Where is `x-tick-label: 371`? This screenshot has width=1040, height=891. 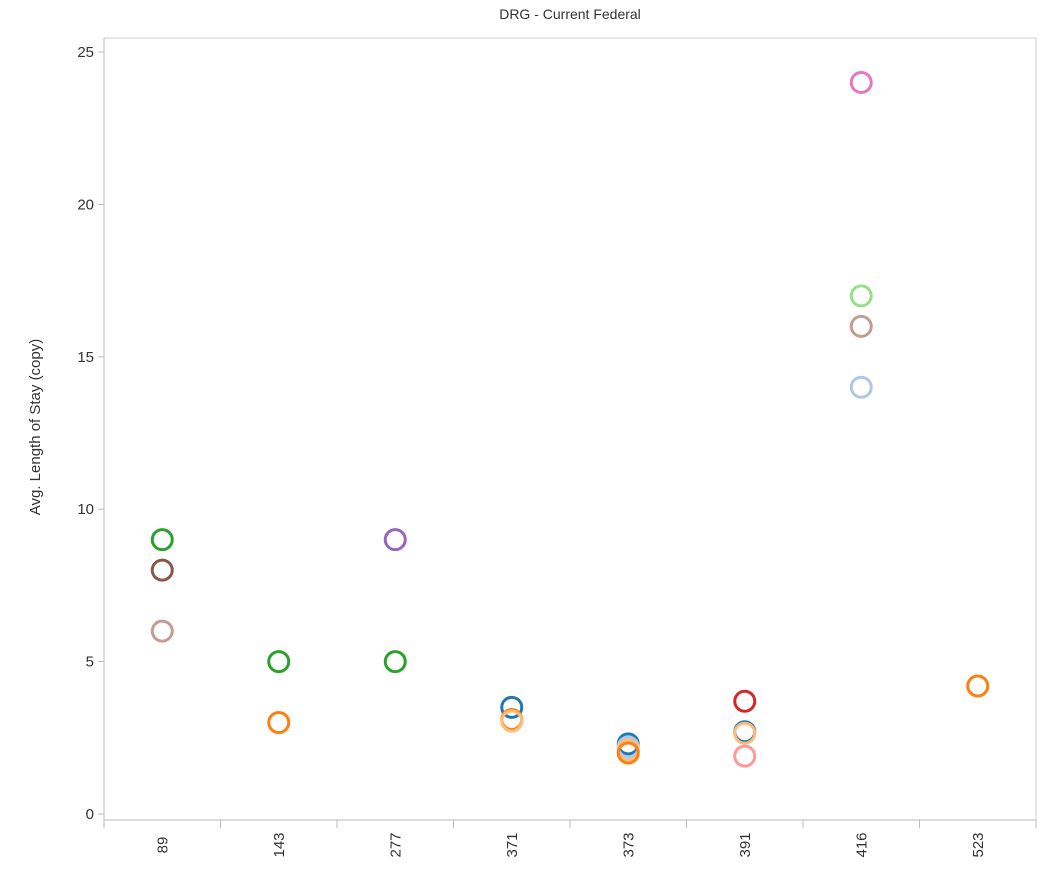
x-tick-label: 371 is located at coordinates (512, 844).